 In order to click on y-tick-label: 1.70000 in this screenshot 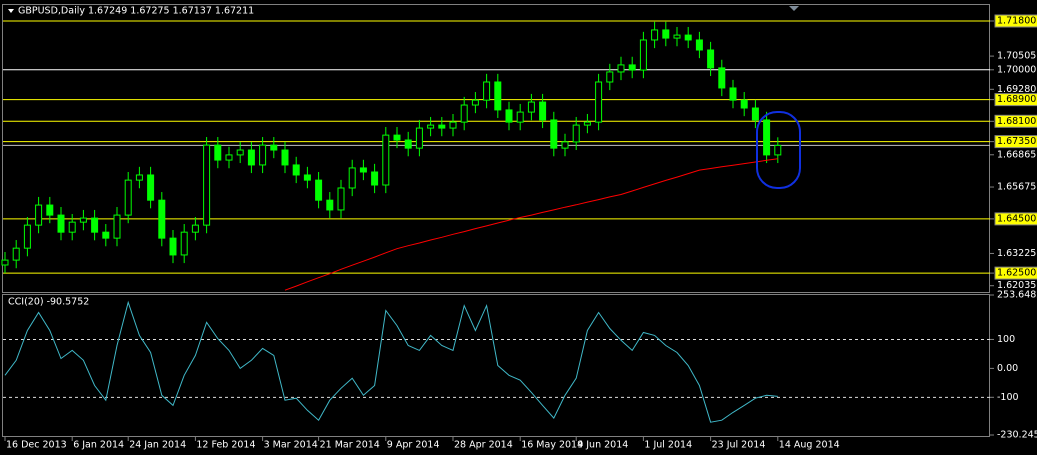, I will do `click(1016, 69)`.